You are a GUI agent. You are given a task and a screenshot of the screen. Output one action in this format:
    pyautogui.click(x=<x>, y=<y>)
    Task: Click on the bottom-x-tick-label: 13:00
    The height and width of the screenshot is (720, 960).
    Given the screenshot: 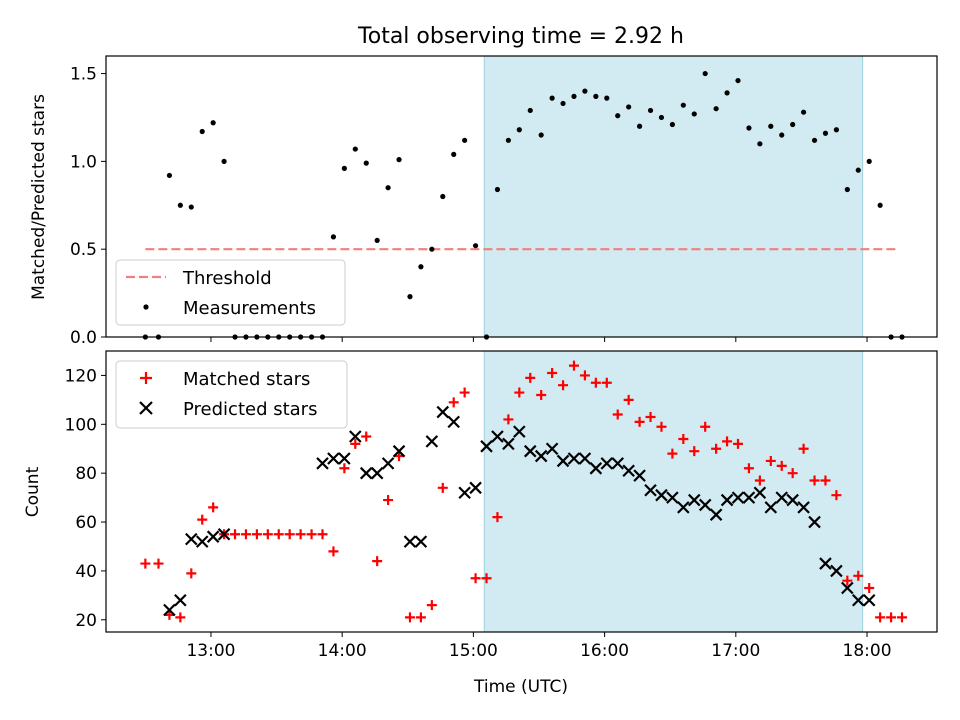 What is the action you would take?
    pyautogui.click(x=210, y=651)
    